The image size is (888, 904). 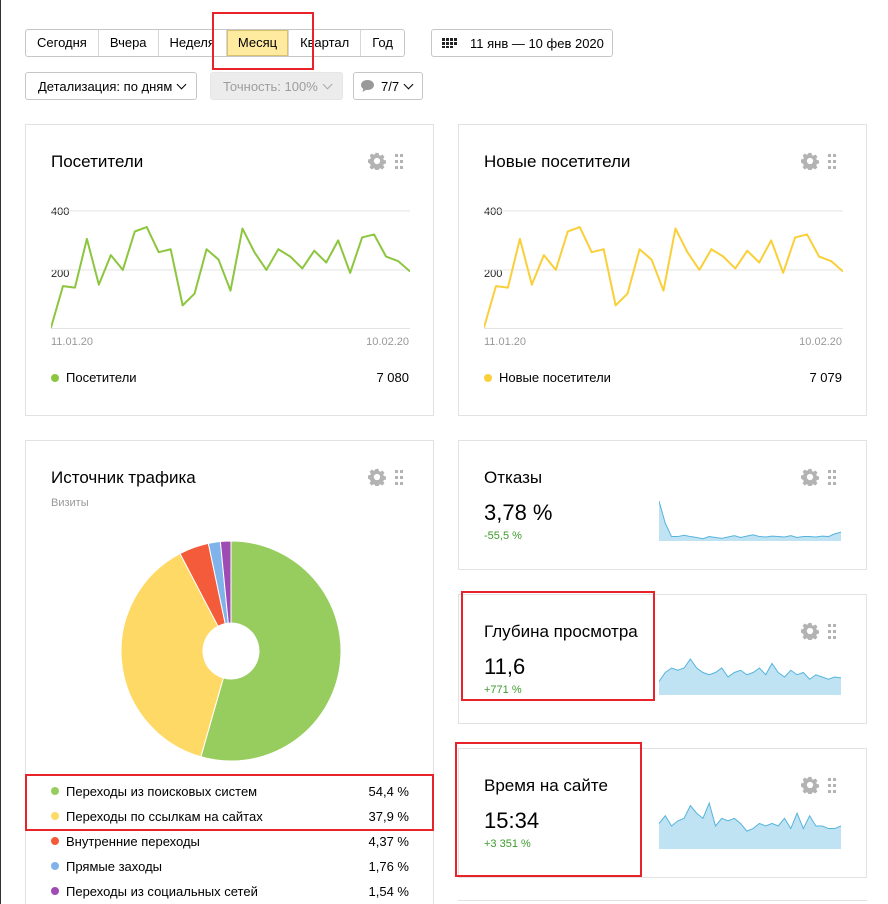 What do you see at coordinates (230, 816) in the screenshot?
I see `traffic-source-row: Переходы по ссылкам на сайтах 37,9 %` at bounding box center [230, 816].